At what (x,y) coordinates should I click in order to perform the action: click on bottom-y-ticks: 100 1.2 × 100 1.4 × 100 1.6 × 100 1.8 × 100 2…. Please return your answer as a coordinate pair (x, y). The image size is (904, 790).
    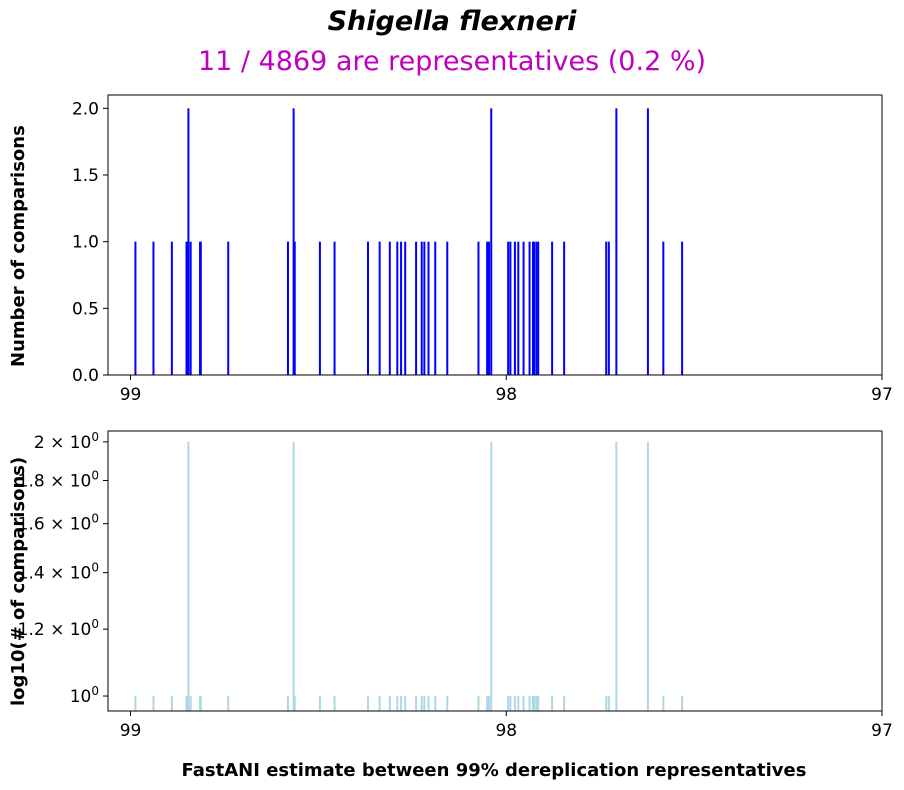
    Looking at the image, I should click on (63, 568).